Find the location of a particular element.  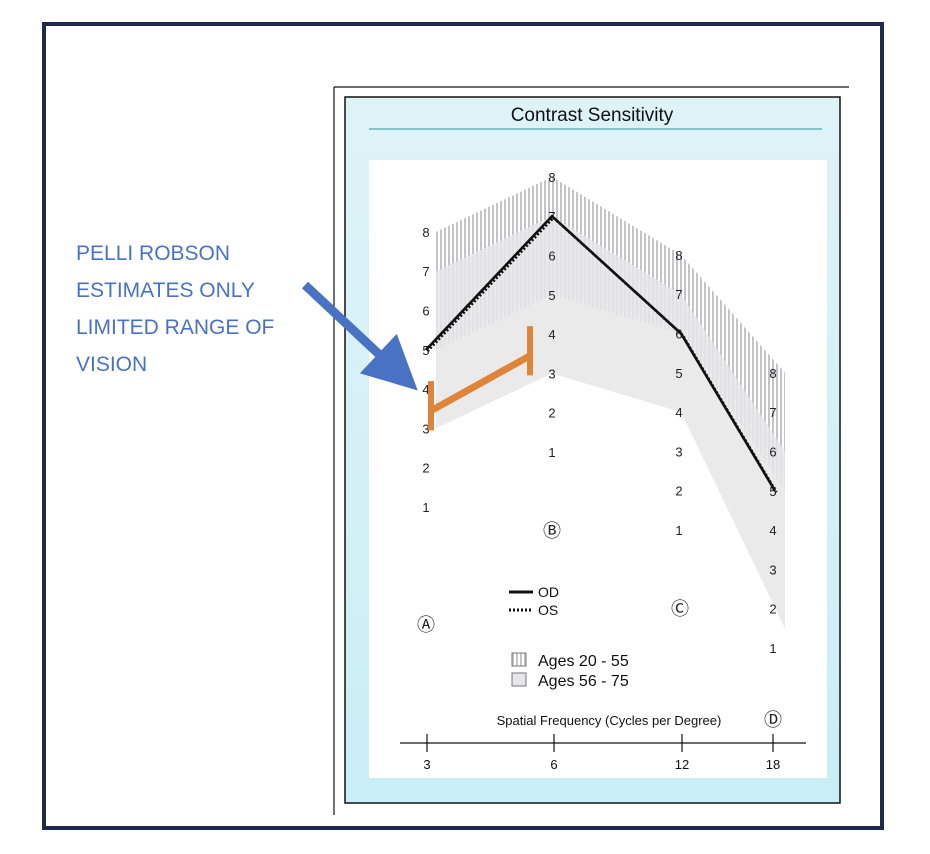

column-letter-d: Ⓓ is located at coordinates (773, 720).